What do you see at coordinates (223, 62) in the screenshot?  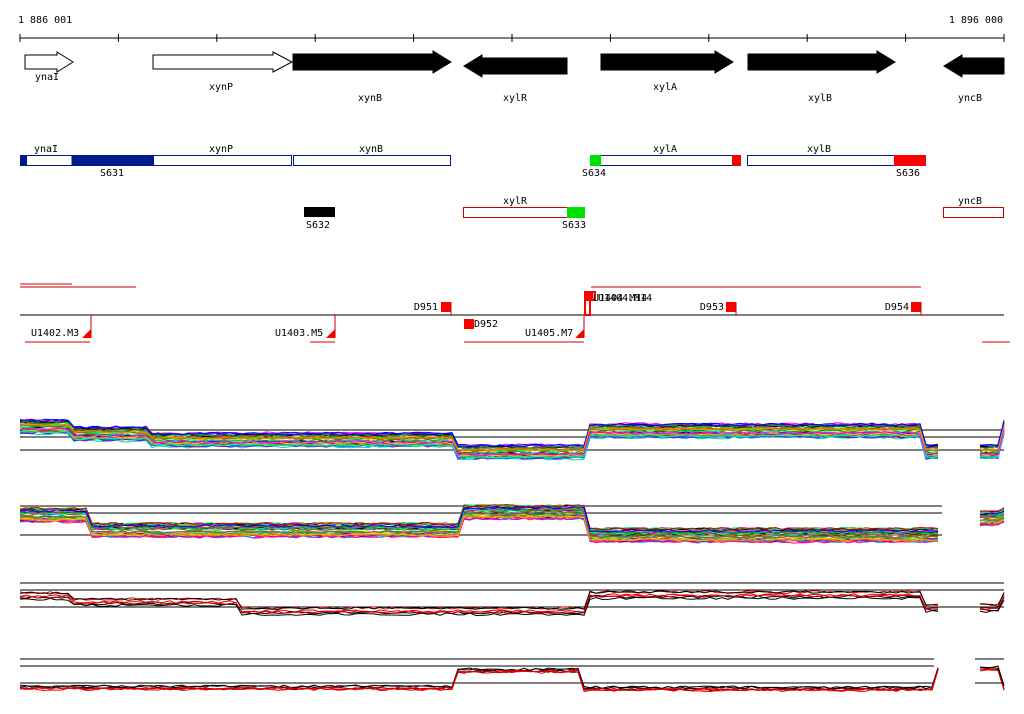 I see `gene-arrow-xynp` at bounding box center [223, 62].